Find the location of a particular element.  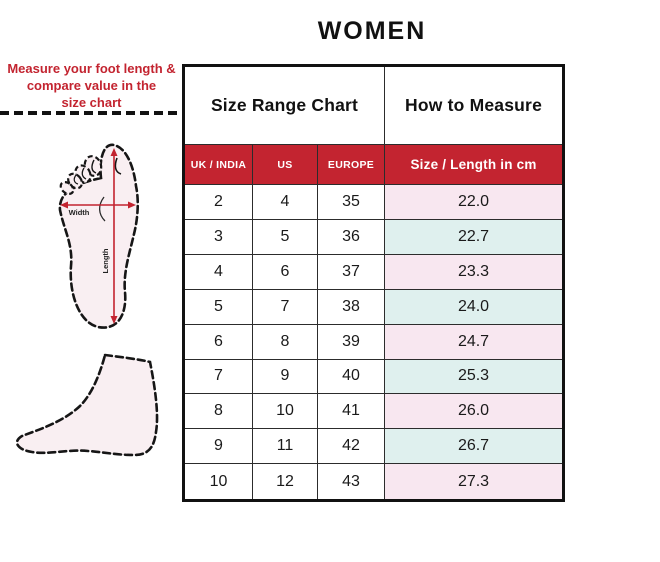

header-how-to-measure: How to Measure is located at coordinates (474, 105).